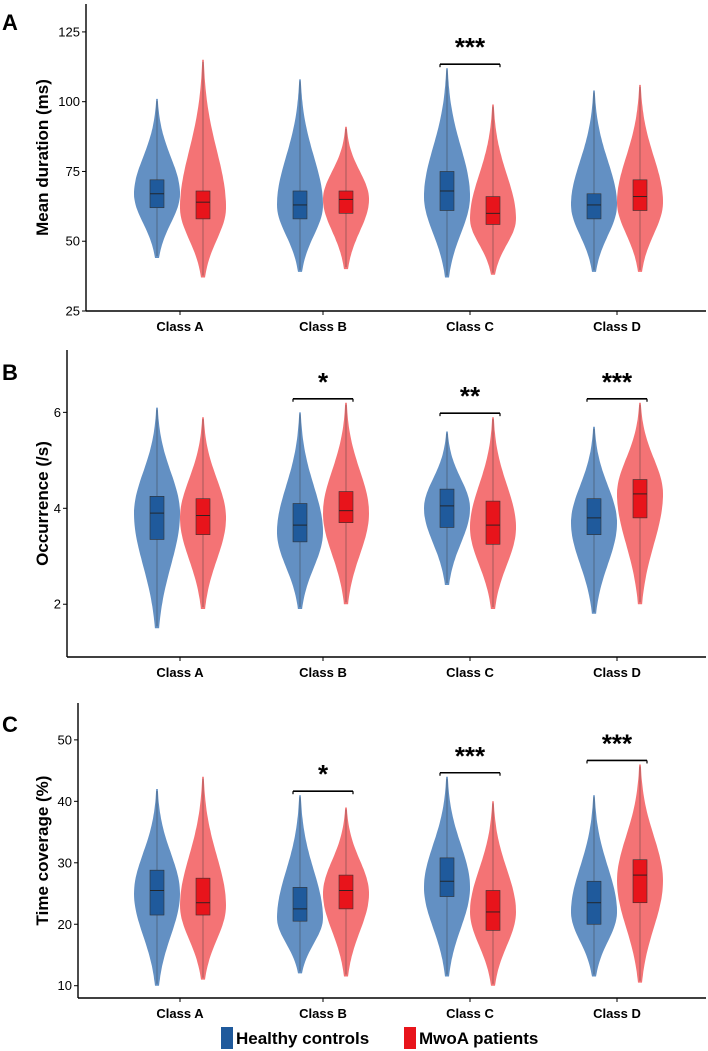 Image resolution: width=708 pixels, height=1051 pixels. What do you see at coordinates (410, 1038) in the screenshot?
I see `legend-swatch-mwoa-patients` at bounding box center [410, 1038].